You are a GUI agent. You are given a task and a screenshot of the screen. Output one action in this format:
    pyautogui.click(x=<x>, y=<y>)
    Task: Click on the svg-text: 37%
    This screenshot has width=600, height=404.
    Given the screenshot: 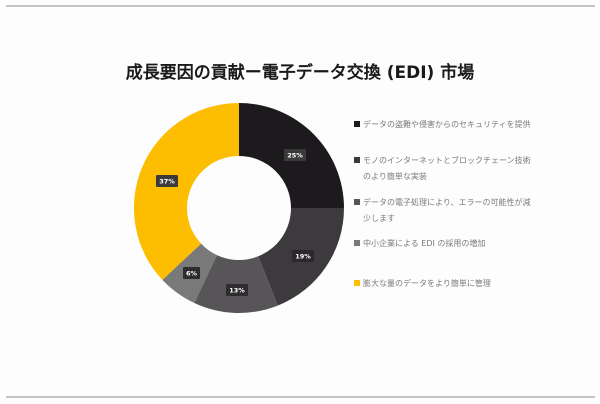 What is the action you would take?
    pyautogui.click(x=167, y=182)
    